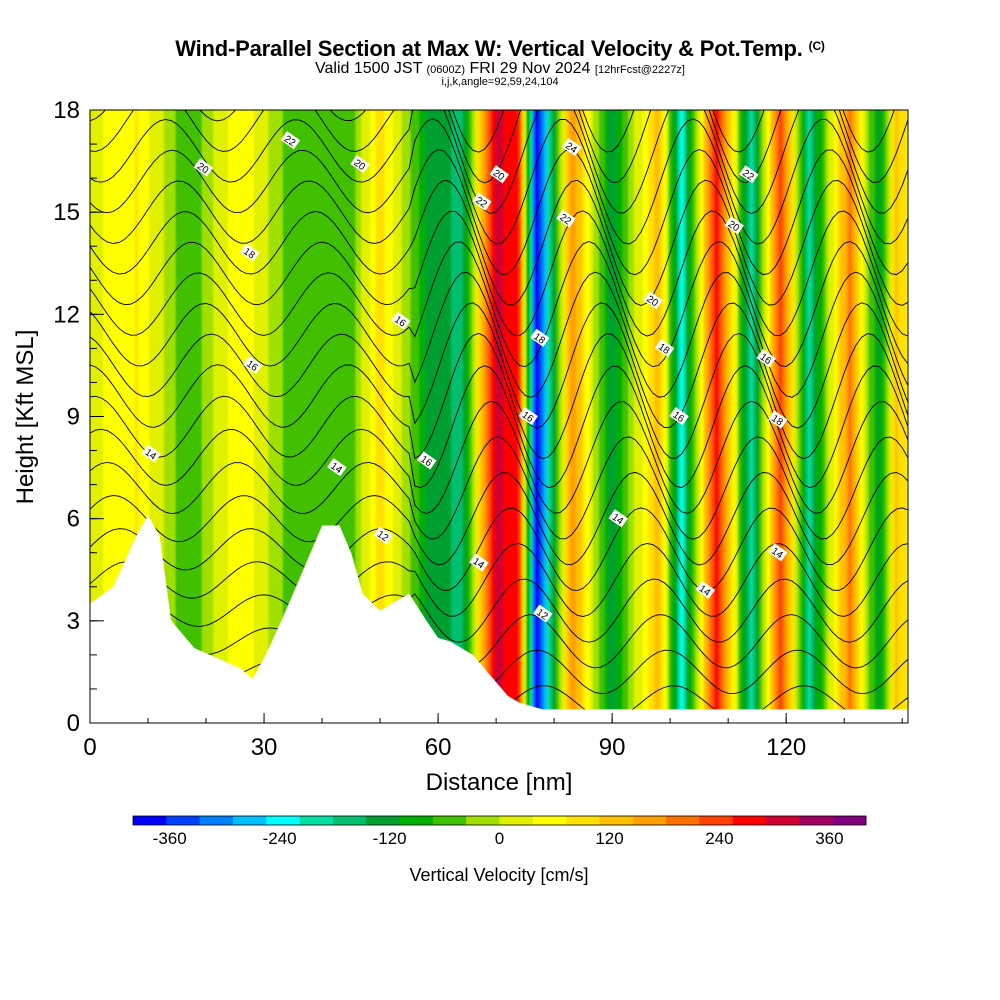 This screenshot has height=1000, width=1000. What do you see at coordinates (438, 747) in the screenshot?
I see `x-tick-label: 60` at bounding box center [438, 747].